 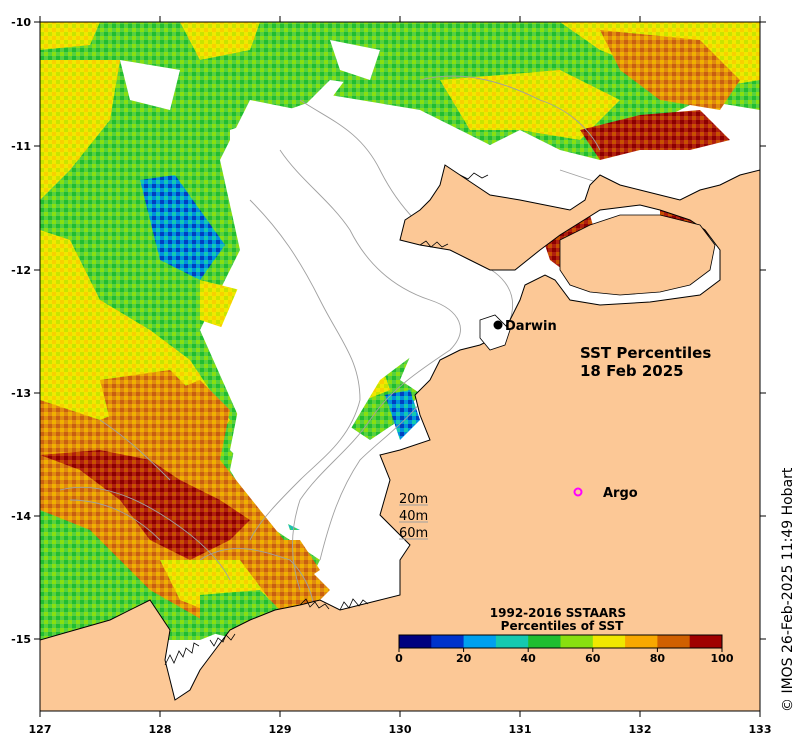 I want to click on colorbar-tick-100: 100, so click(x=722, y=658).